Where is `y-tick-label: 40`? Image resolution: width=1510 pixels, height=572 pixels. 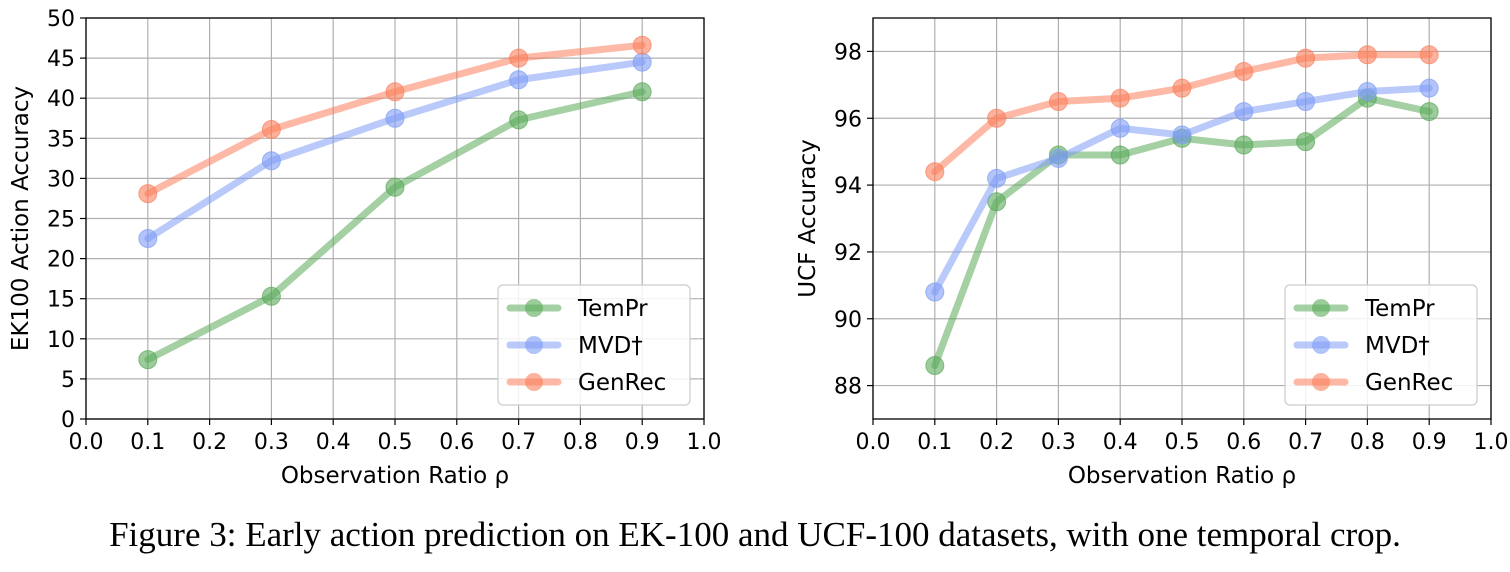 y-tick-label: 40 is located at coordinates (61, 99).